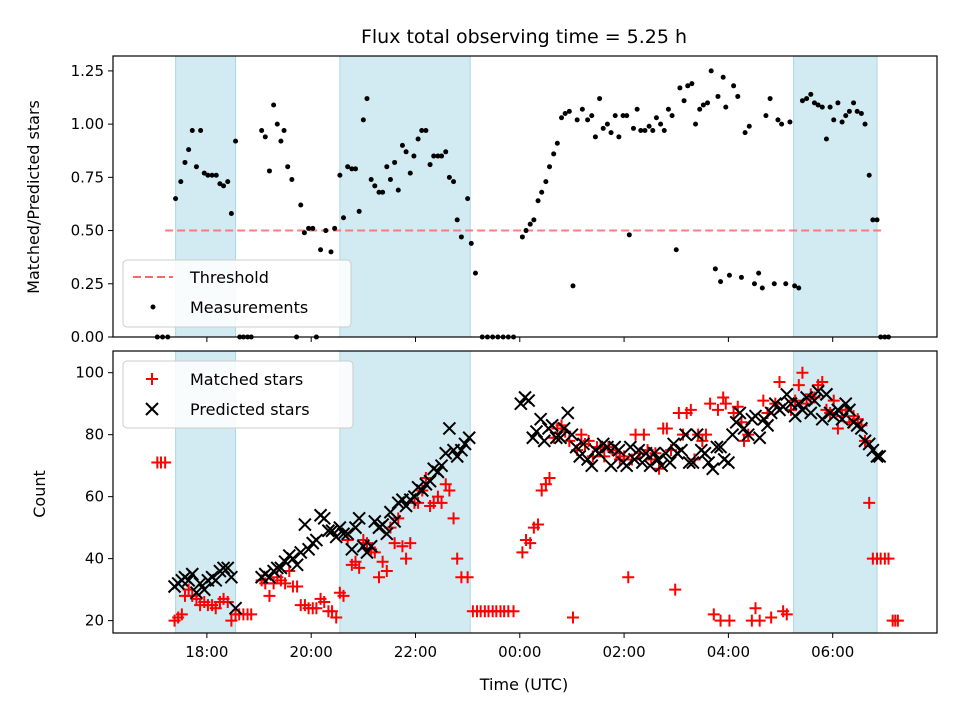  Describe the element at coordinates (405, 492) in the screenshot. I see `shaded-interval` at that location.